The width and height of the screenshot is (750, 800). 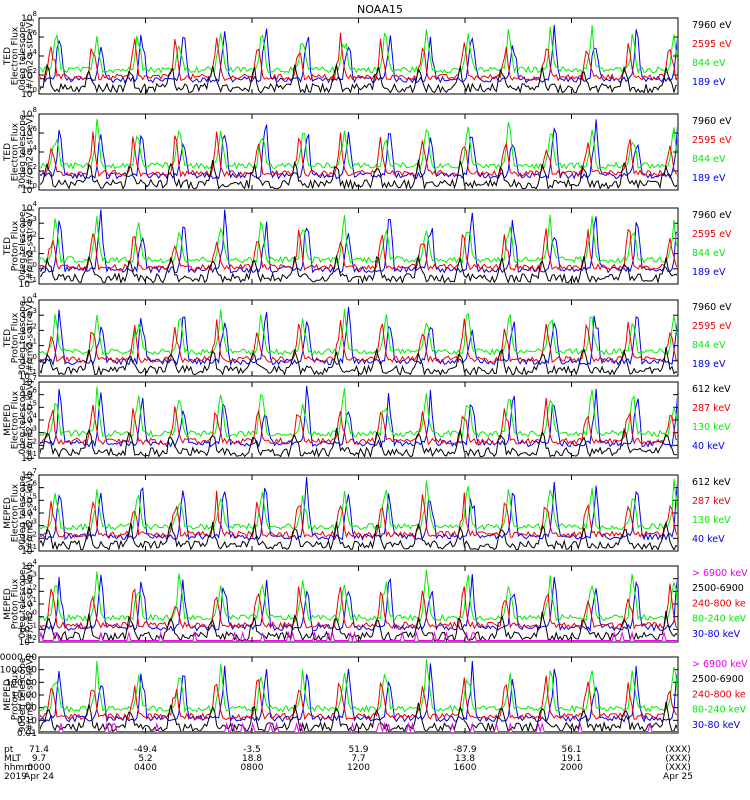 I want to click on footer-row-label: 2019, so click(x=15, y=777).